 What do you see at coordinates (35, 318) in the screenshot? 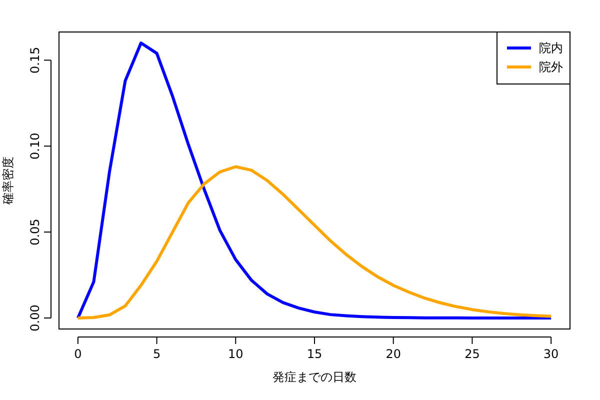
I see `y-tick-label: 0.00` at bounding box center [35, 318].